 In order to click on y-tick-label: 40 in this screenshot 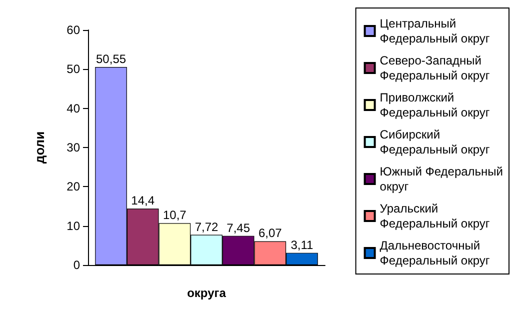, I will do `click(73, 108)`.